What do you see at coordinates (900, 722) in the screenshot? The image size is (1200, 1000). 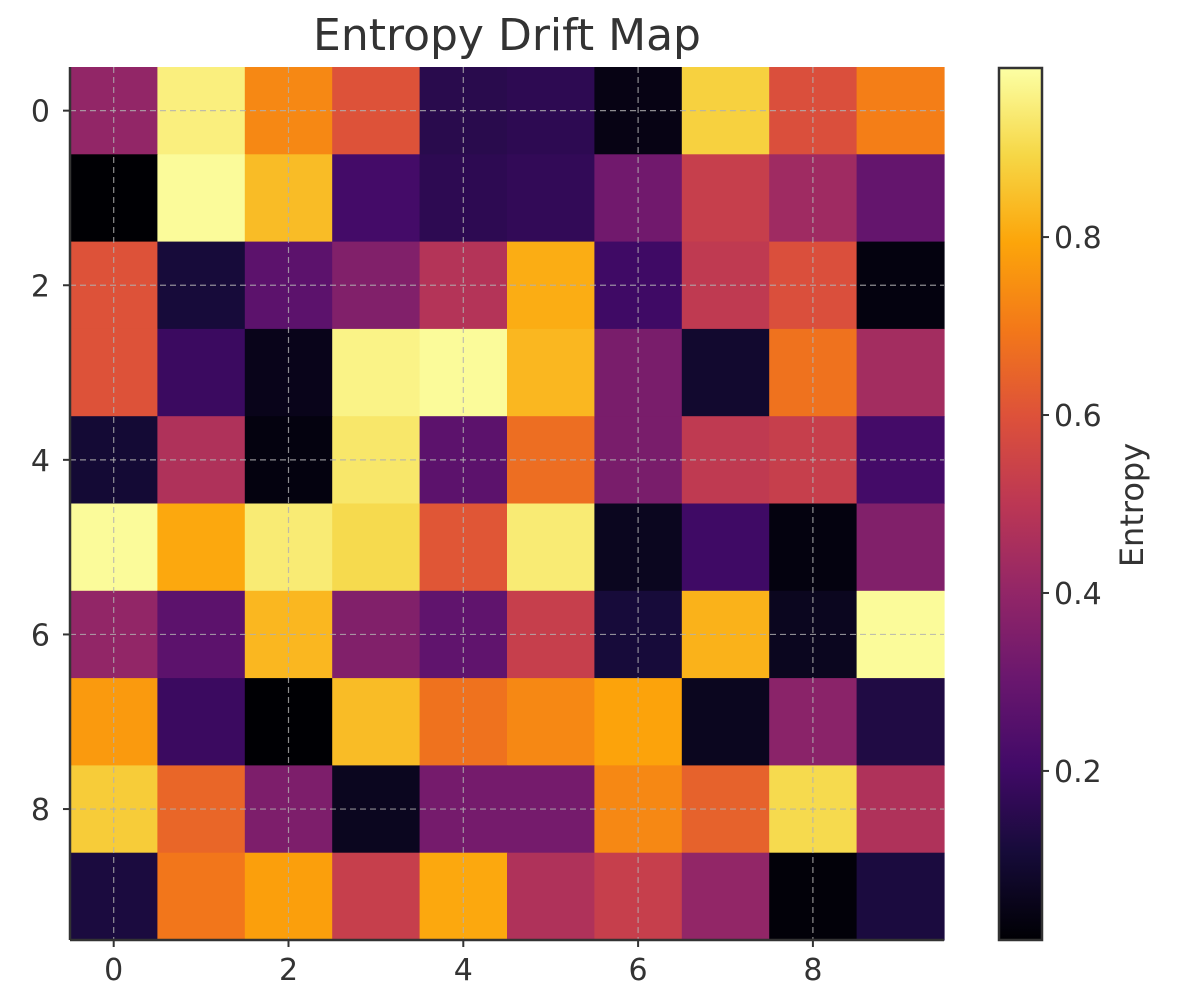 I see `heatmap-cell-r7-c9` at bounding box center [900, 722].